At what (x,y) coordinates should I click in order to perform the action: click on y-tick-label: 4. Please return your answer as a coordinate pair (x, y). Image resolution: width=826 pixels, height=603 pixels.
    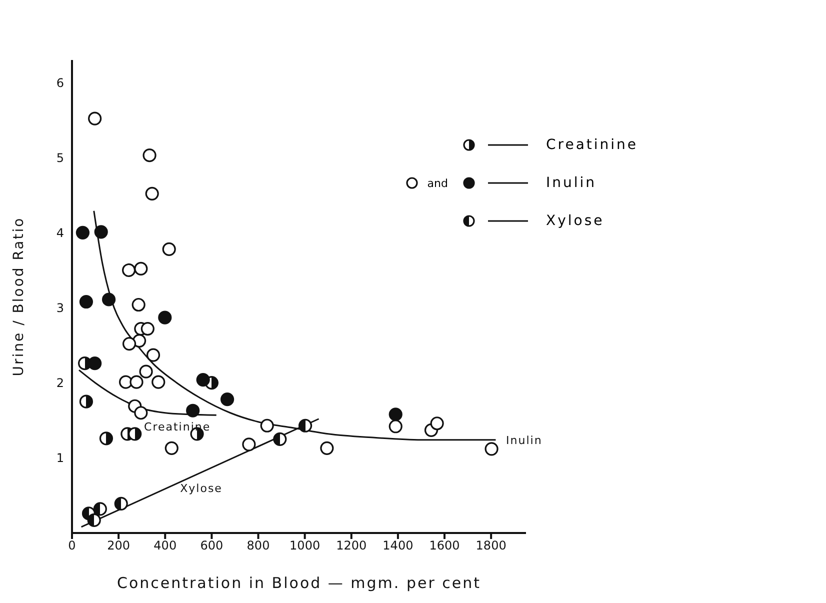
    Looking at the image, I should click on (60, 233).